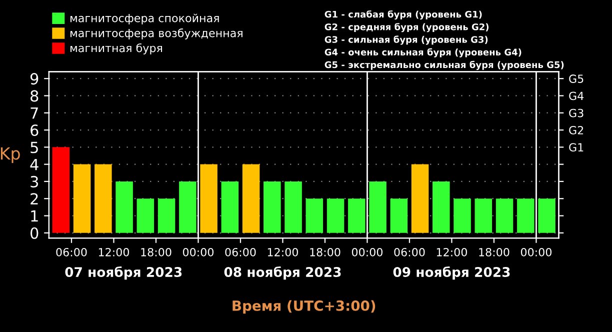 The image size is (612, 332). What do you see at coordinates (34, 130) in the screenshot?
I see `y-tick-label: 6` at bounding box center [34, 130].